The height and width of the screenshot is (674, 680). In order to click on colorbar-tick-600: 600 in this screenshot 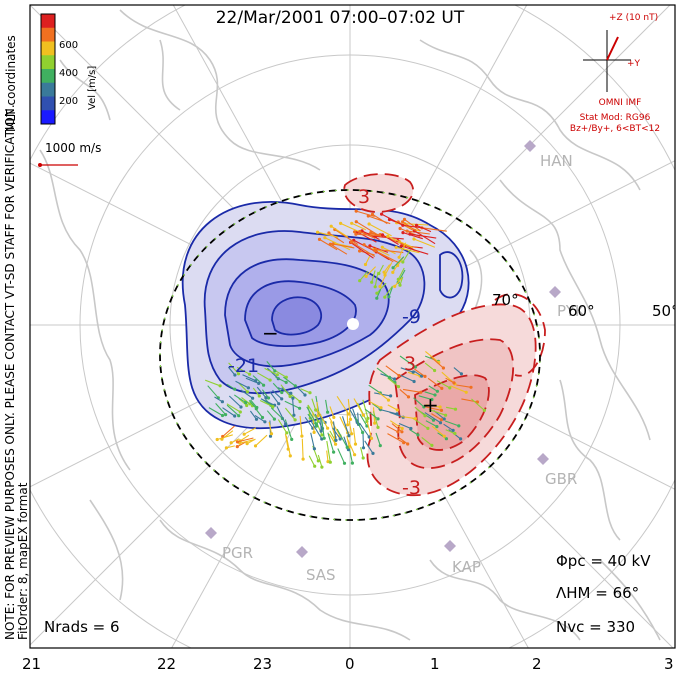, I will do `click(68, 45)`.